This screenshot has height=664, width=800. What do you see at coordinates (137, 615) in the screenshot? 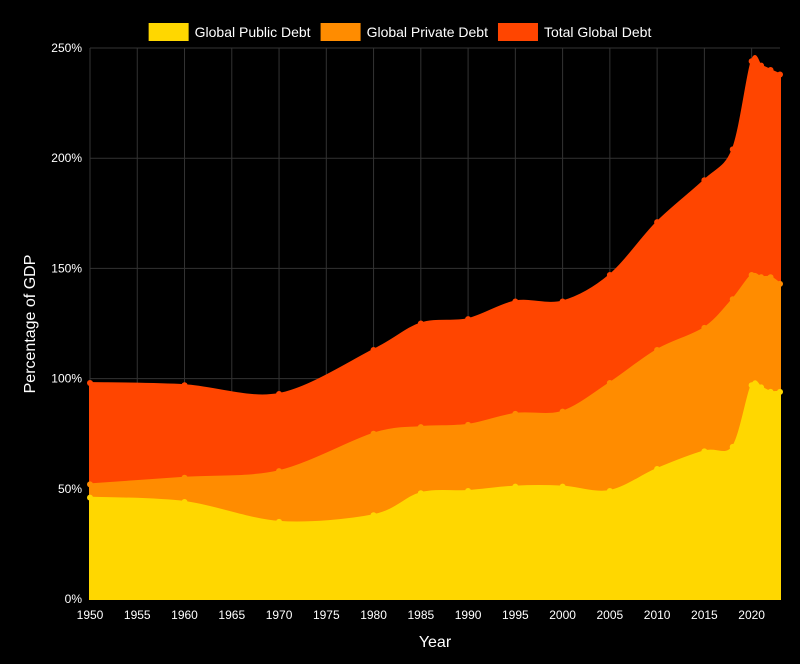
I see `x-tick-label: 1955` at bounding box center [137, 615].